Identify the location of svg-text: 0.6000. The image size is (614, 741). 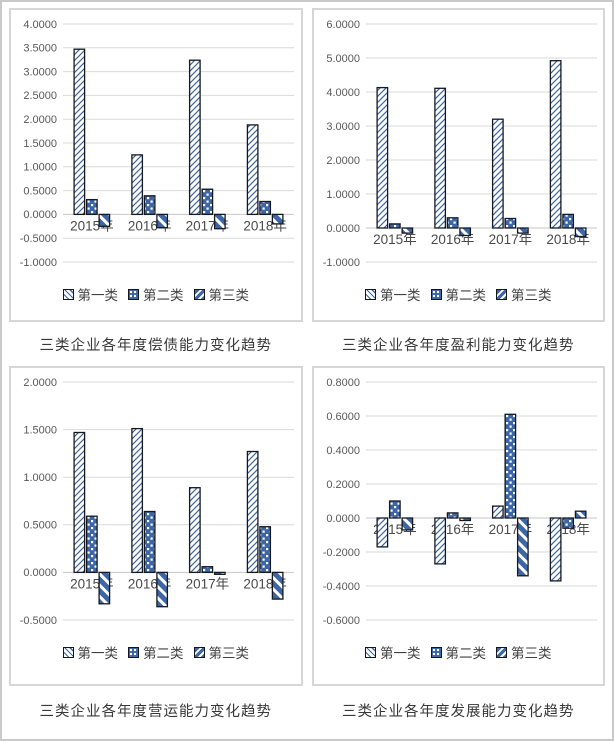
(343, 417).